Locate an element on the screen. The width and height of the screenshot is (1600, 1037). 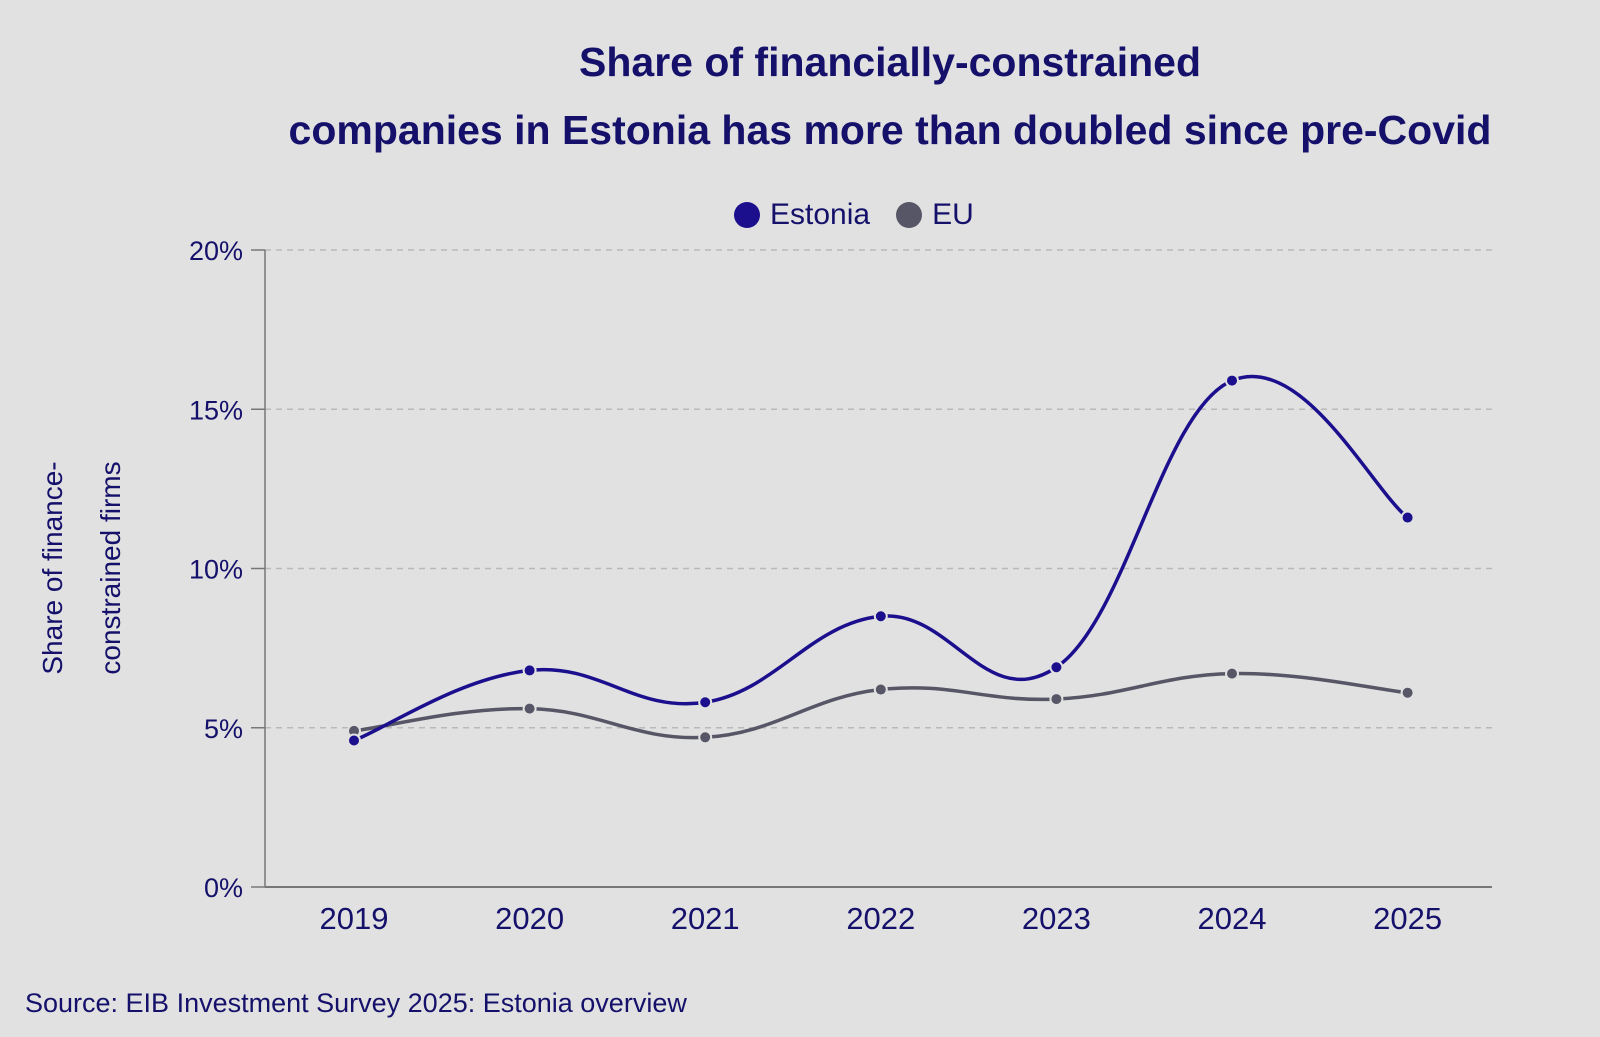
legend-marker-estonia is located at coordinates (747, 215).